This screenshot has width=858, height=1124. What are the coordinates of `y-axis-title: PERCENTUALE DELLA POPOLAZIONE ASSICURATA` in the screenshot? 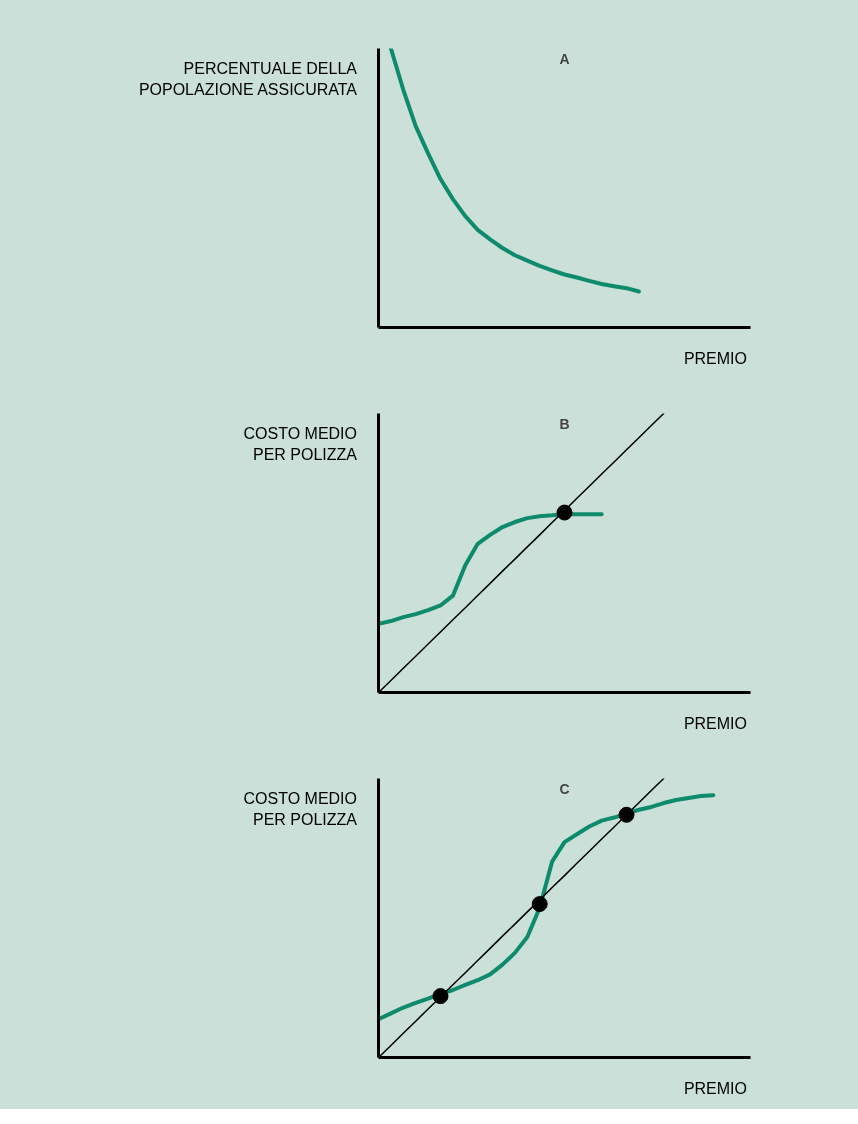 It's located at (247, 79).